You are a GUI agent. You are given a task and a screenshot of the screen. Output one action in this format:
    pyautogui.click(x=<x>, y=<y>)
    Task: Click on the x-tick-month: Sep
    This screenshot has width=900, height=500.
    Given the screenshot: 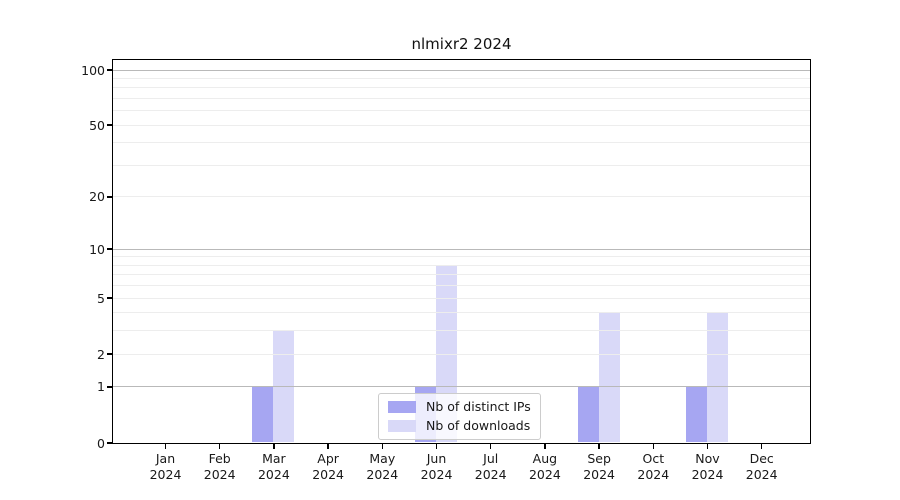 What is the action you would take?
    pyautogui.click(x=599, y=458)
    